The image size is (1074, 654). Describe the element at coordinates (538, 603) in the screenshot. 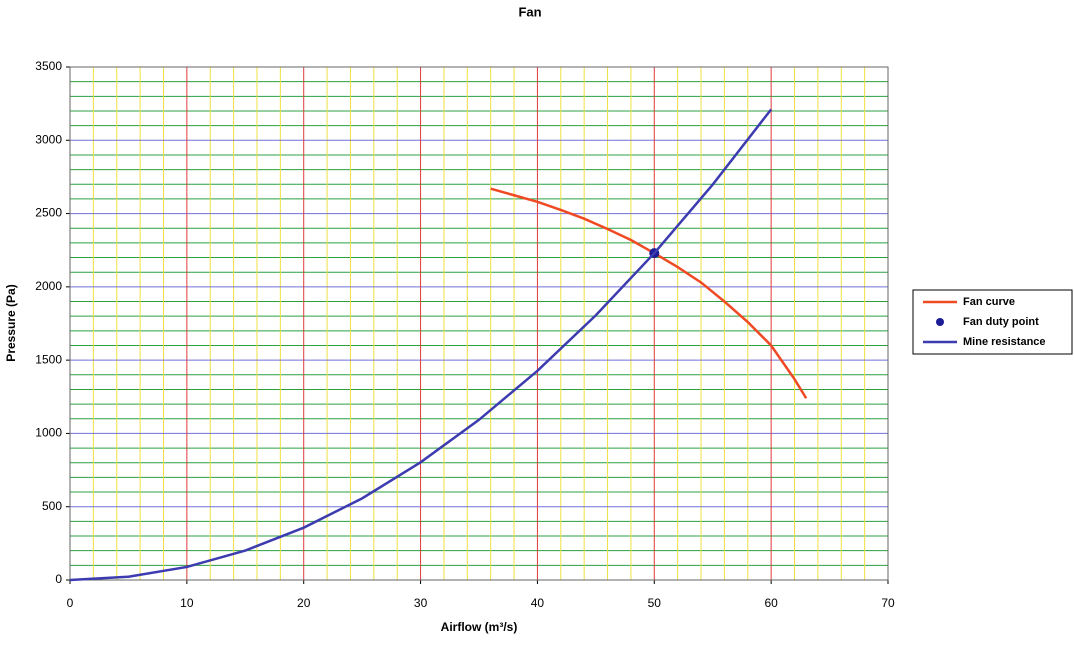

I see `x-tick-label: 40` at that location.